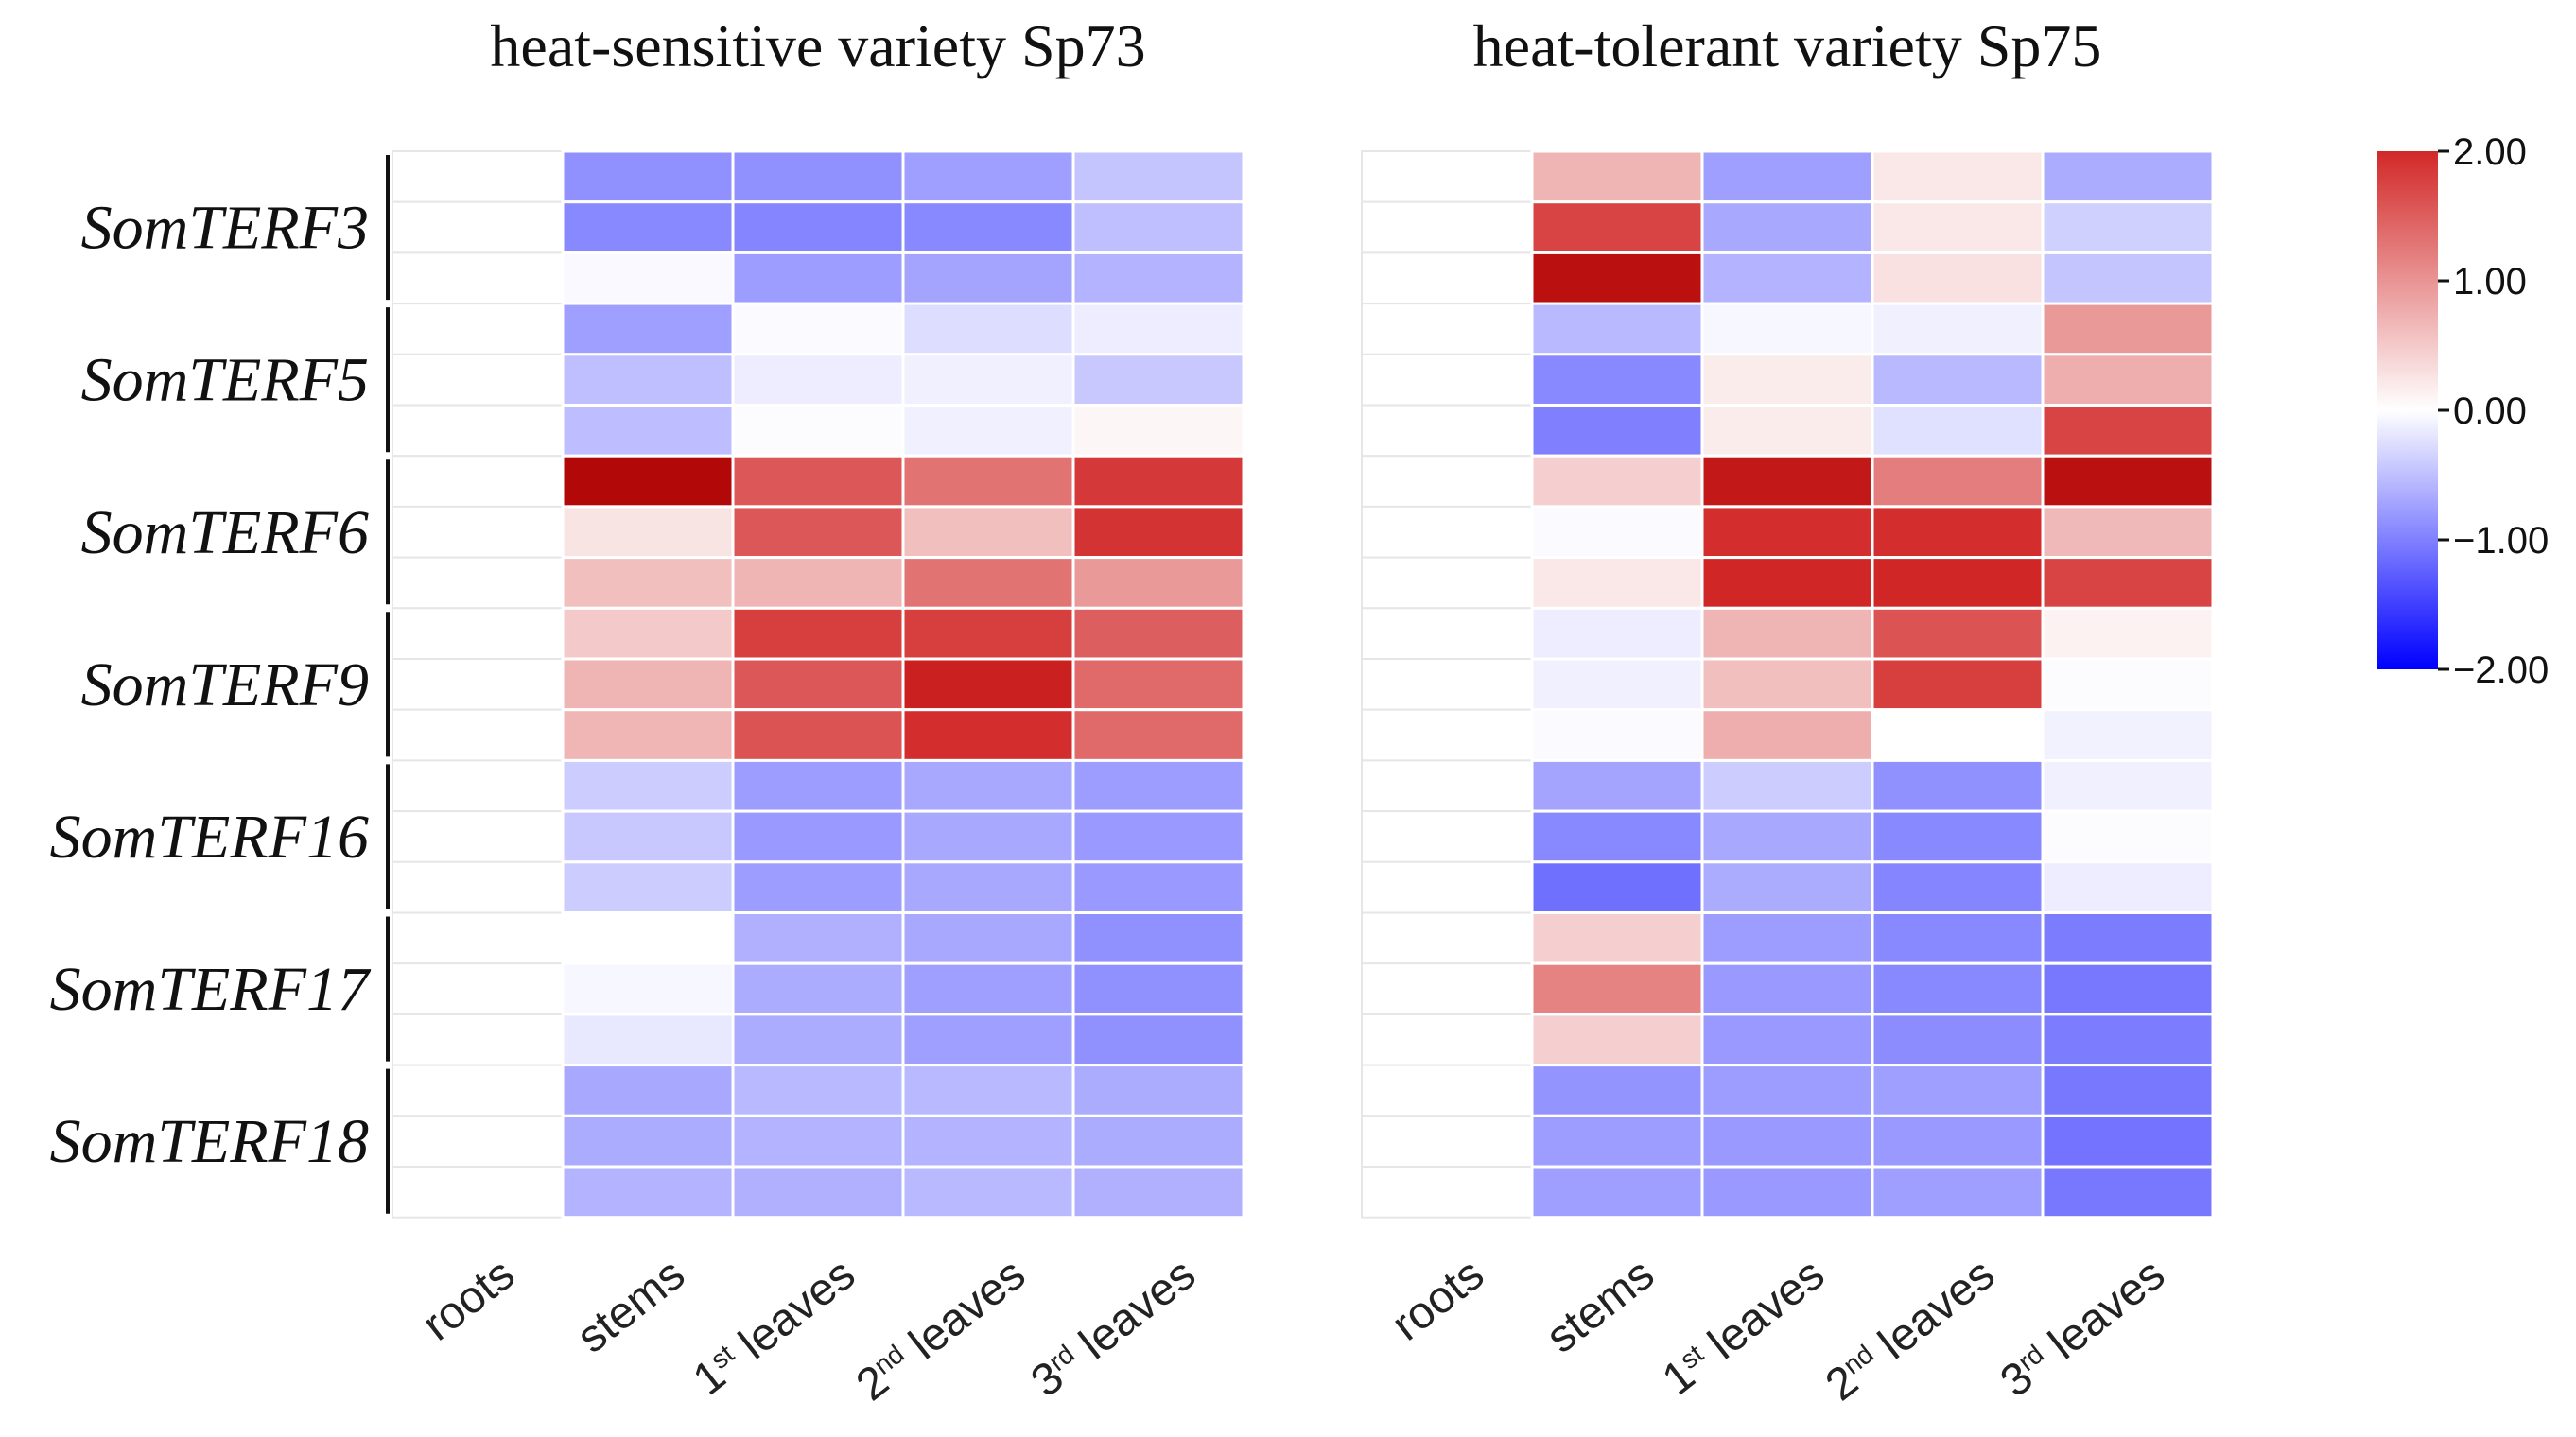 The height and width of the screenshot is (1437, 2576). I want to click on colorbar-gradient, so click(2407, 410).